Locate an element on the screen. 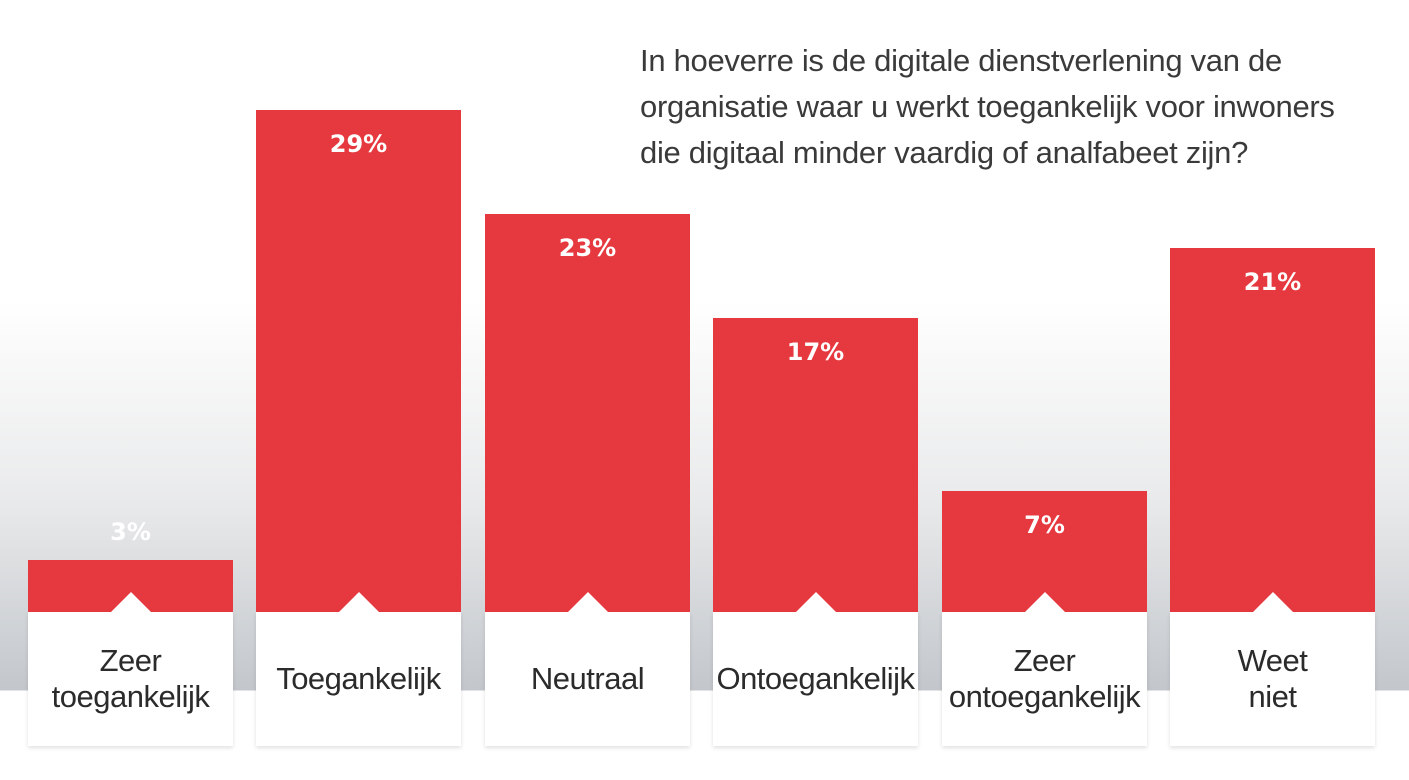 The height and width of the screenshot is (780, 1409). category-label: Weet niet is located at coordinates (1272, 678).